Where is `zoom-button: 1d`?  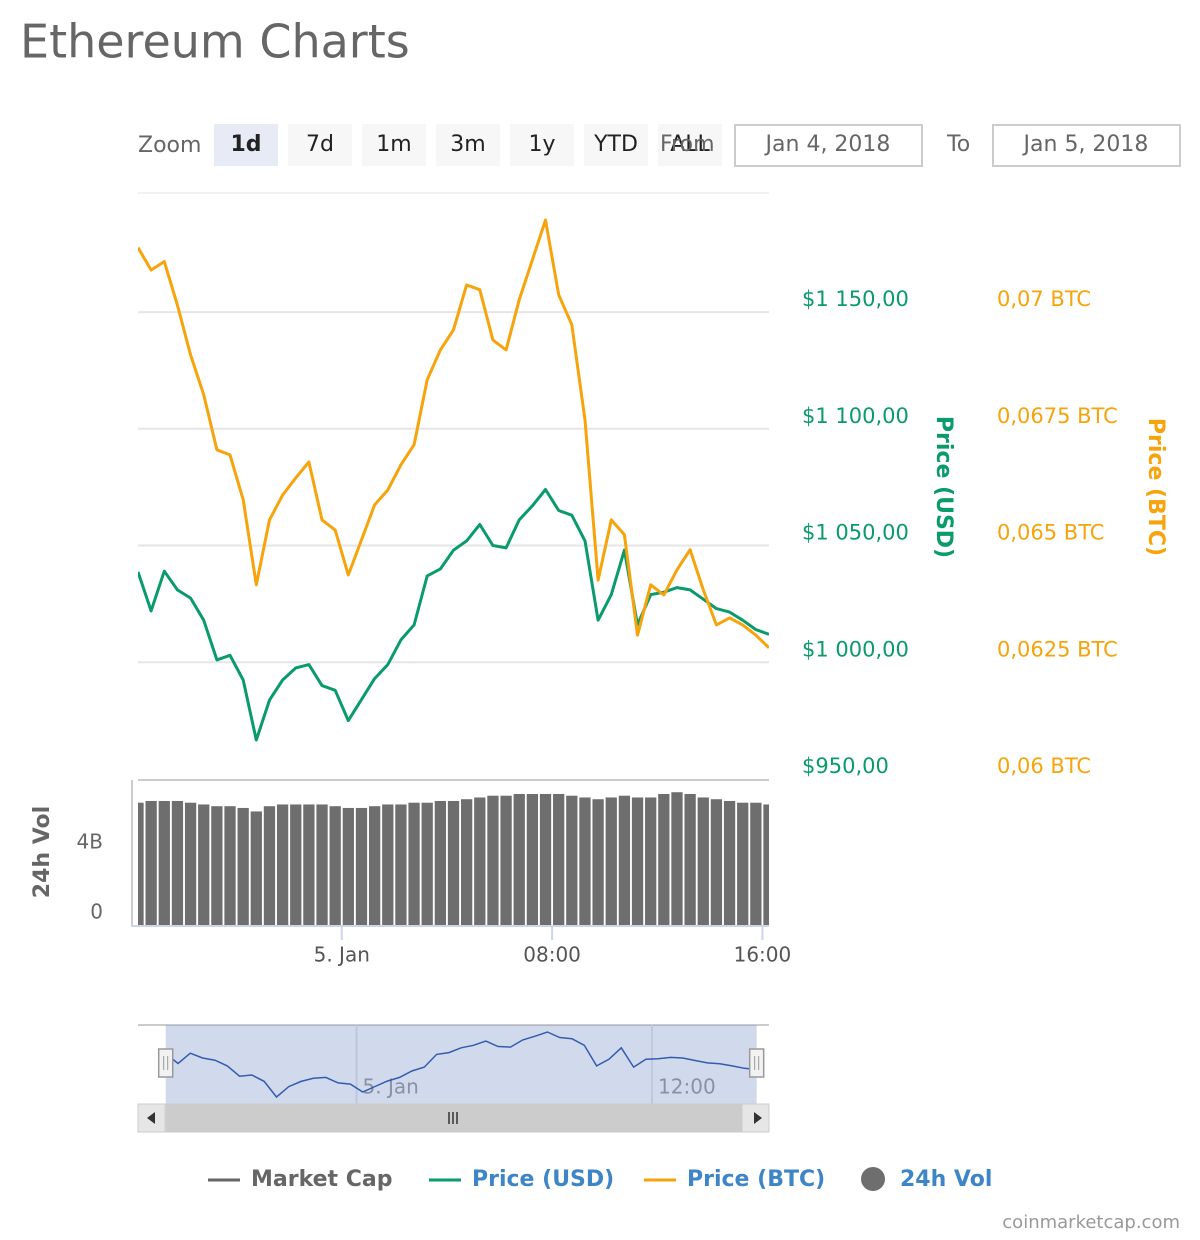 zoom-button: 1d is located at coordinates (246, 145).